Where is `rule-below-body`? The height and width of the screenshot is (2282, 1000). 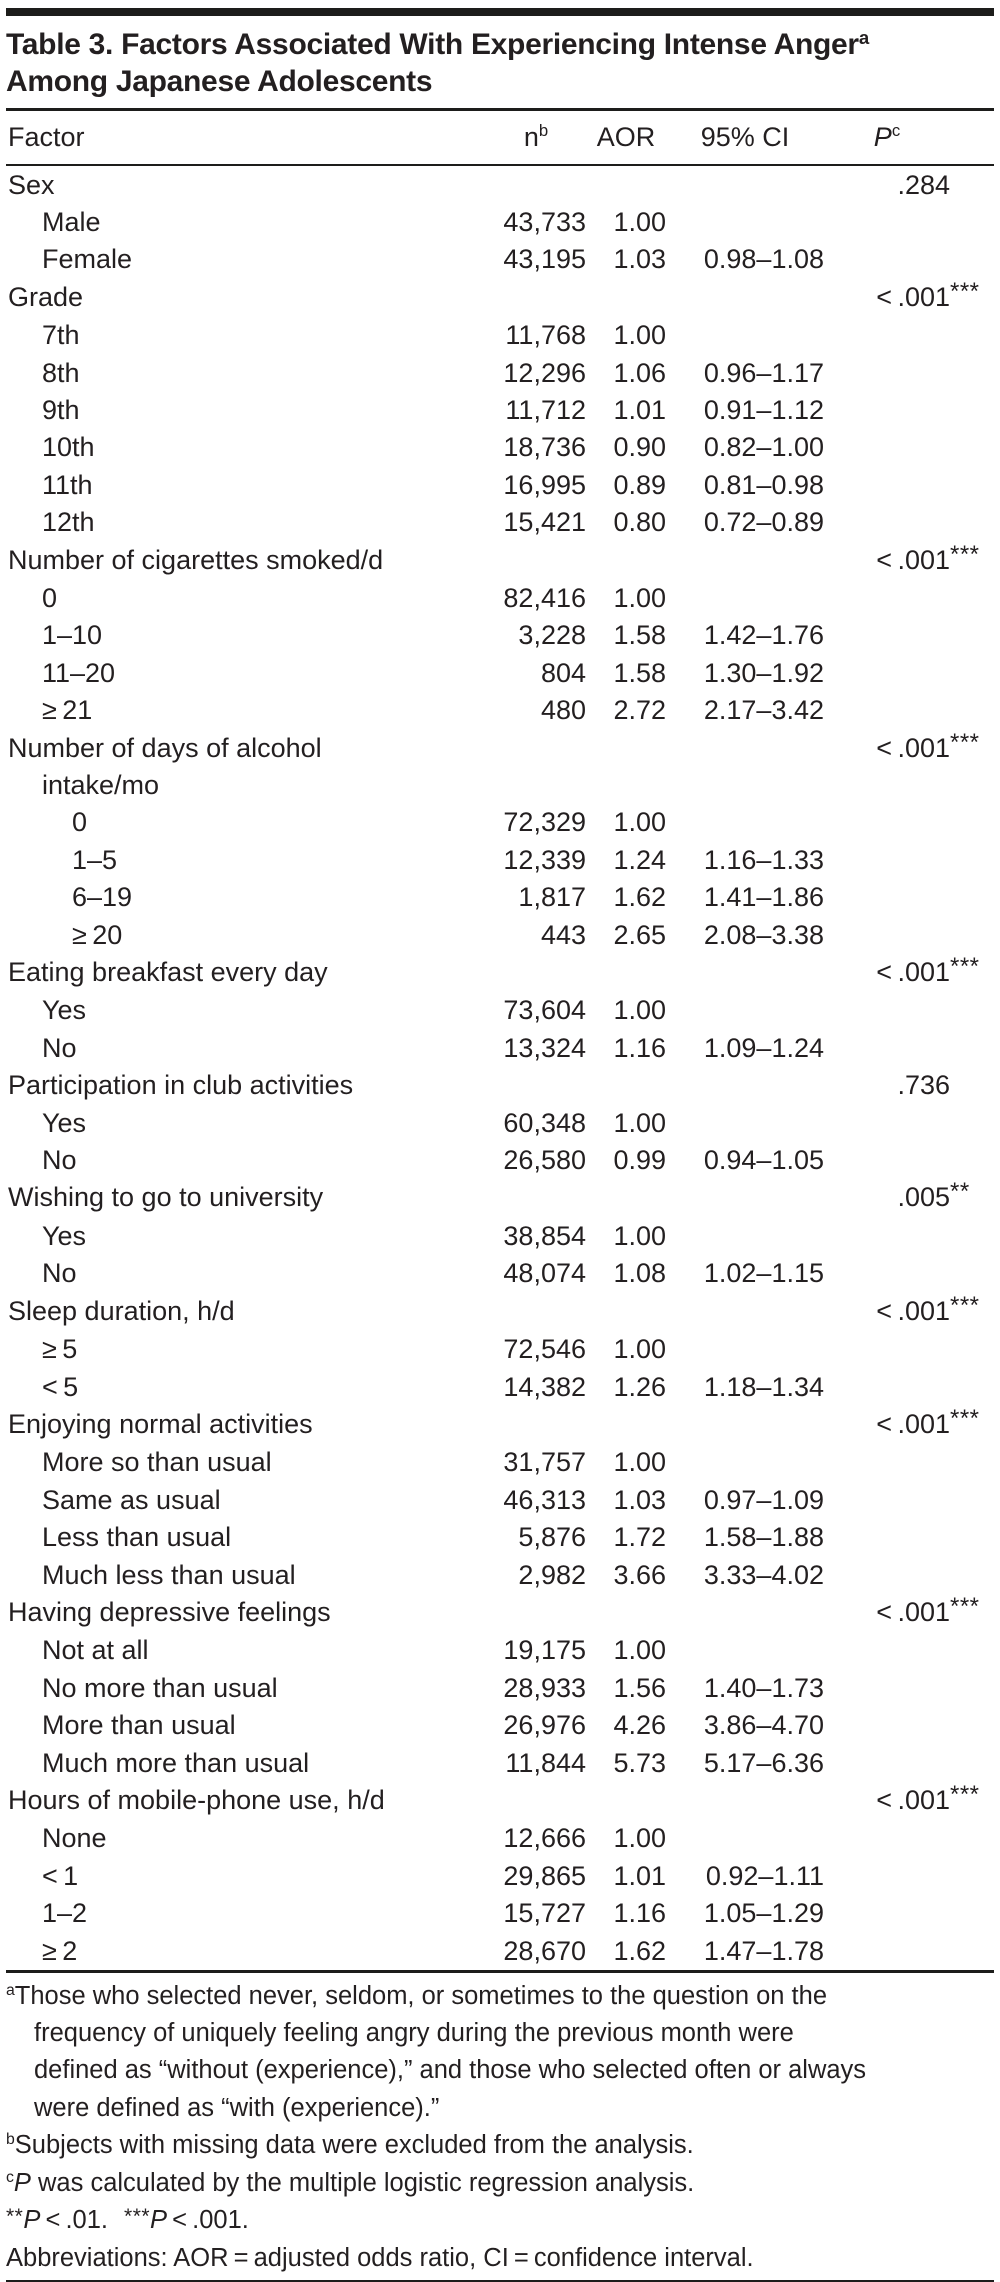
rule-below-body is located at coordinates (500, 1971).